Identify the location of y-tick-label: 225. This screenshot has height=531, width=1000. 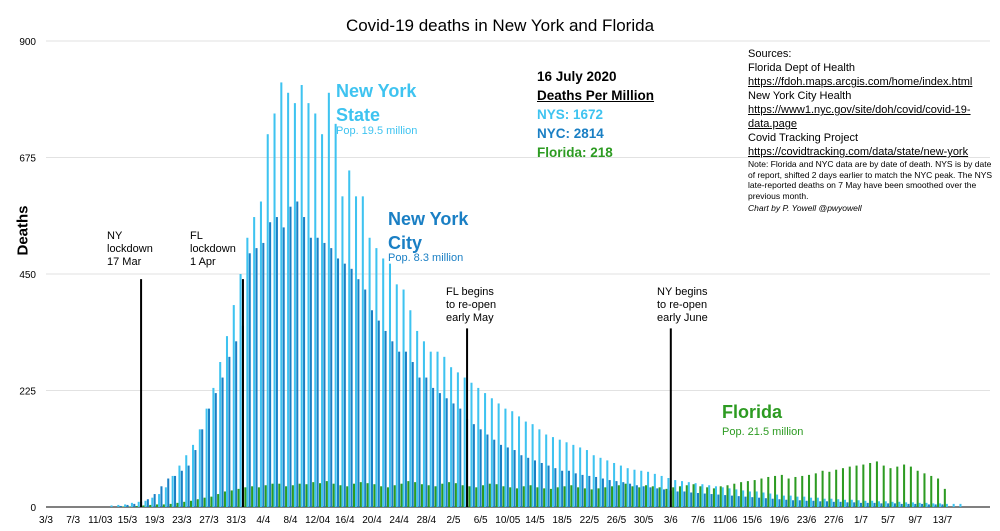
(27, 392).